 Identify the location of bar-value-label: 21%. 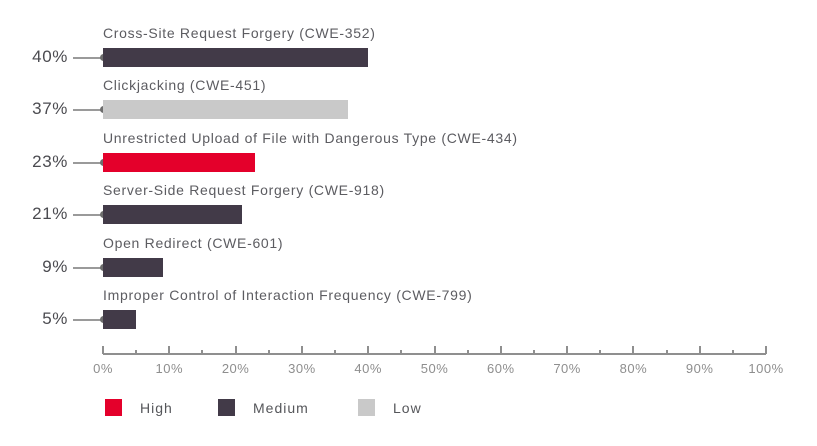
(50, 214).